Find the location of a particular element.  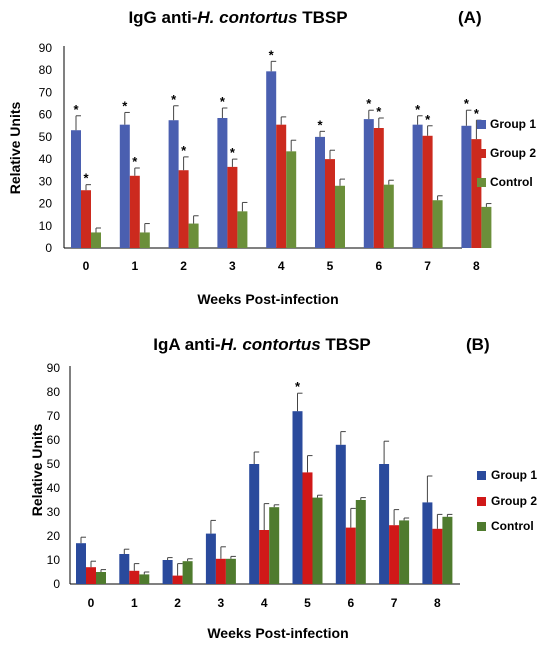

panel-a-legend: Group 1 Group 2 Control is located at coordinates (506, 153).